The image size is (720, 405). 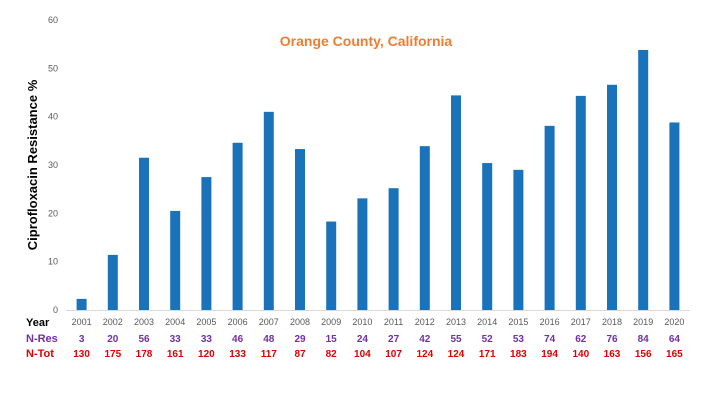 What do you see at coordinates (393, 354) in the screenshot?
I see `n-tot-value: 107` at bounding box center [393, 354].